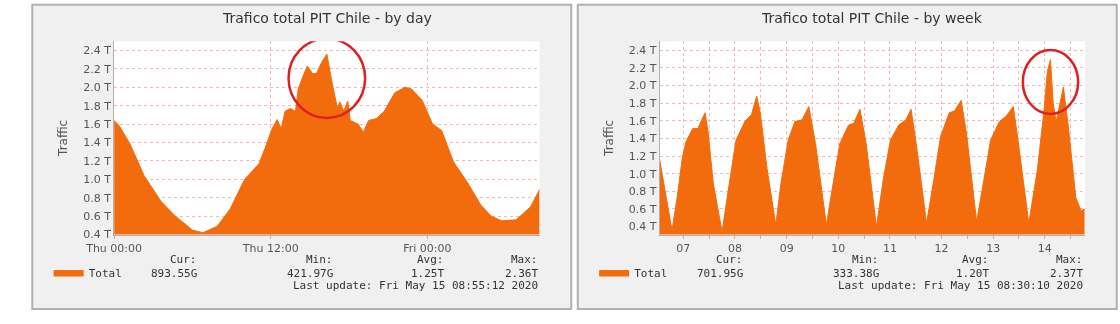 This screenshot has height=324, width=1120. What do you see at coordinates (114, 248) in the screenshot?
I see `x-tick-label: Thu 00:00` at bounding box center [114, 248].